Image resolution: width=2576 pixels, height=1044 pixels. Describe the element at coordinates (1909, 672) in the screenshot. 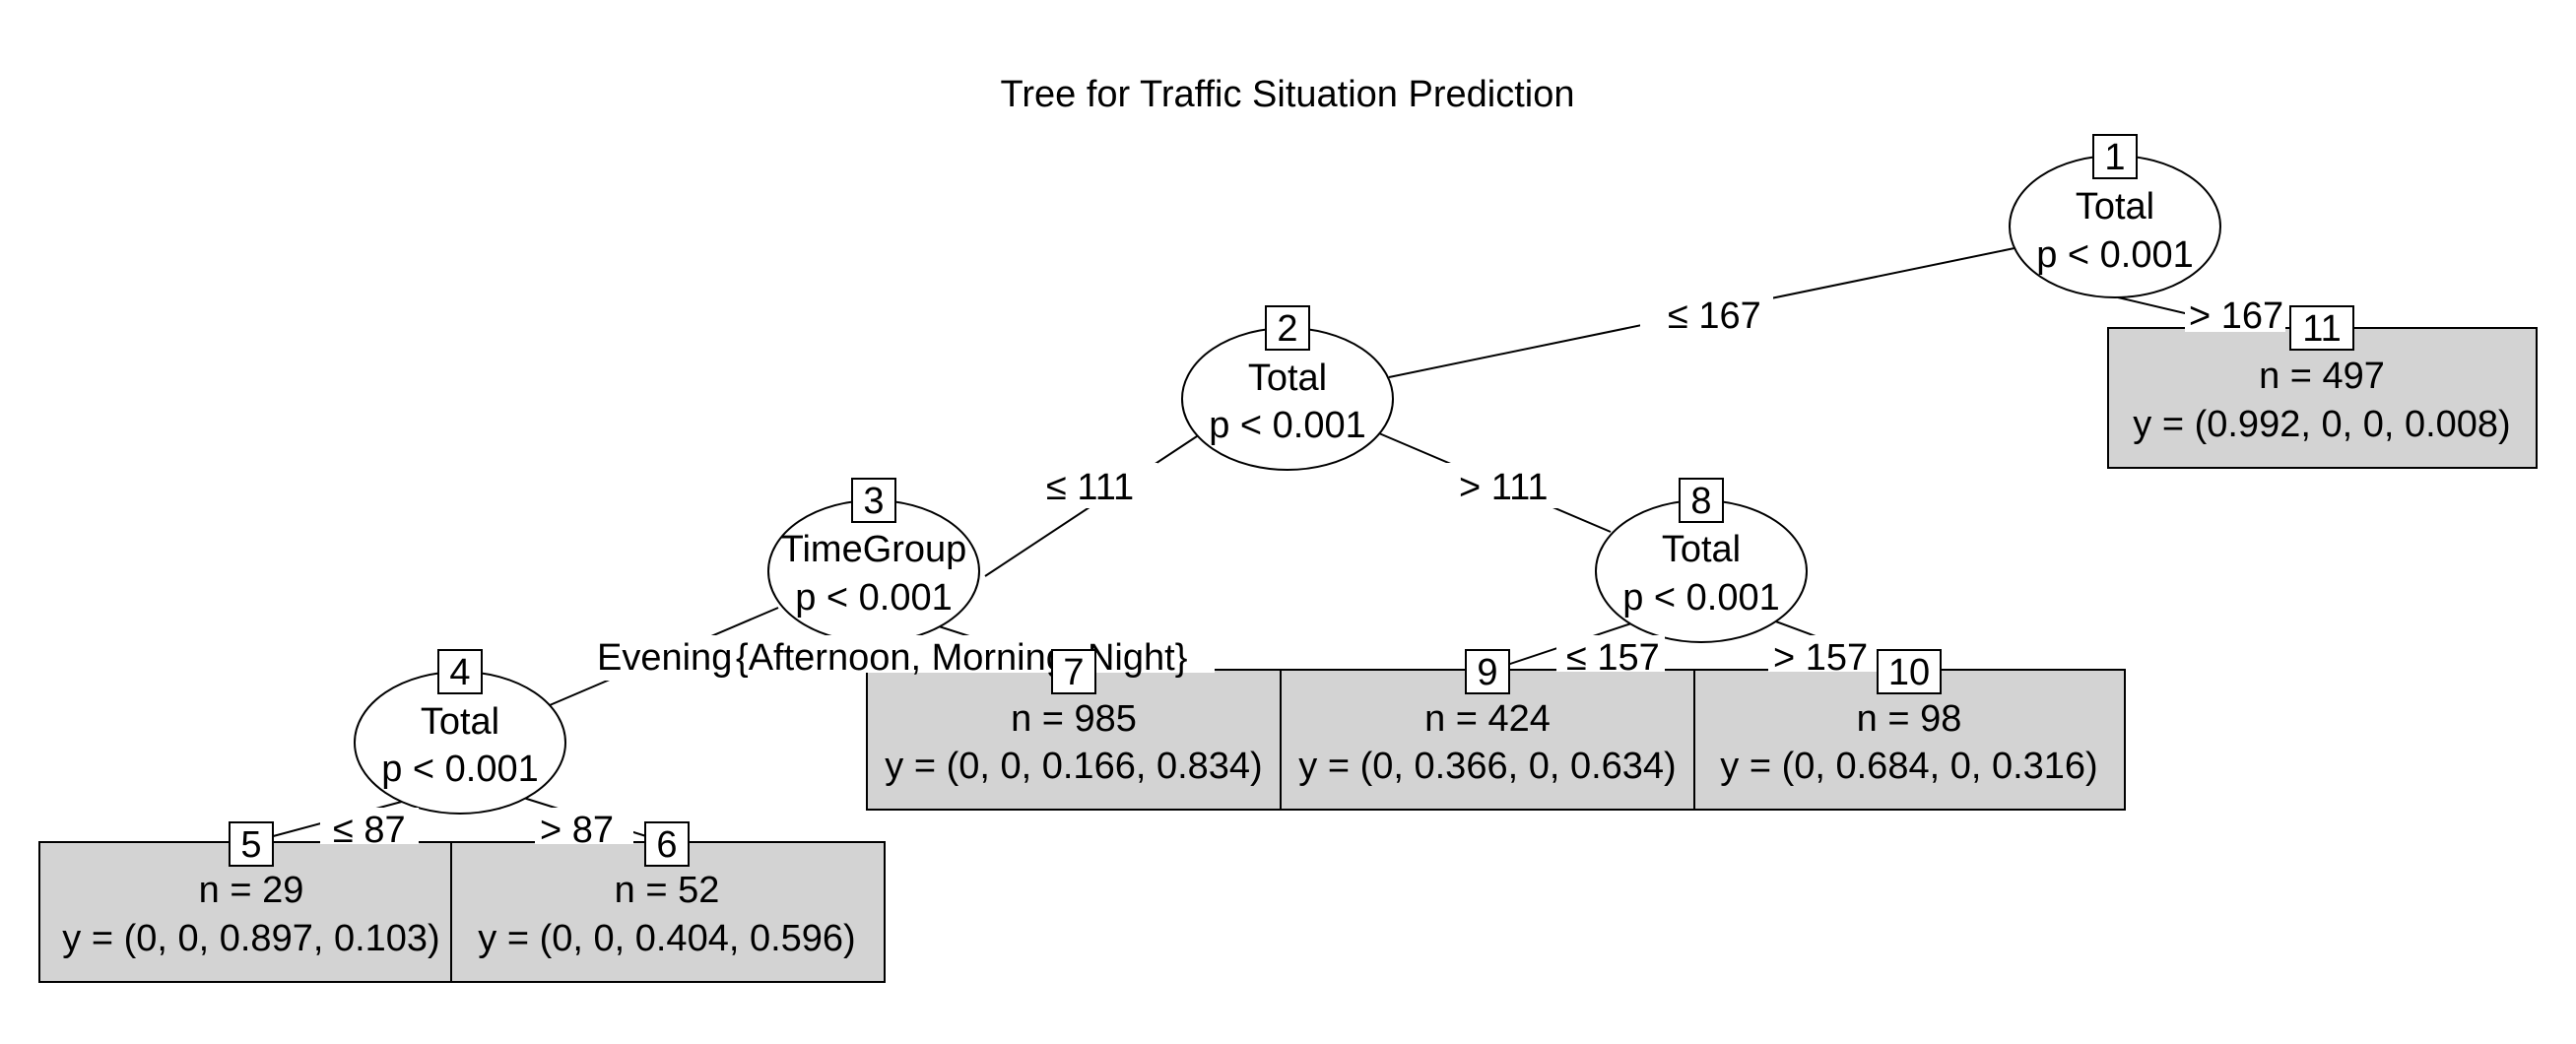

I see `node-id-10: 10` at that location.